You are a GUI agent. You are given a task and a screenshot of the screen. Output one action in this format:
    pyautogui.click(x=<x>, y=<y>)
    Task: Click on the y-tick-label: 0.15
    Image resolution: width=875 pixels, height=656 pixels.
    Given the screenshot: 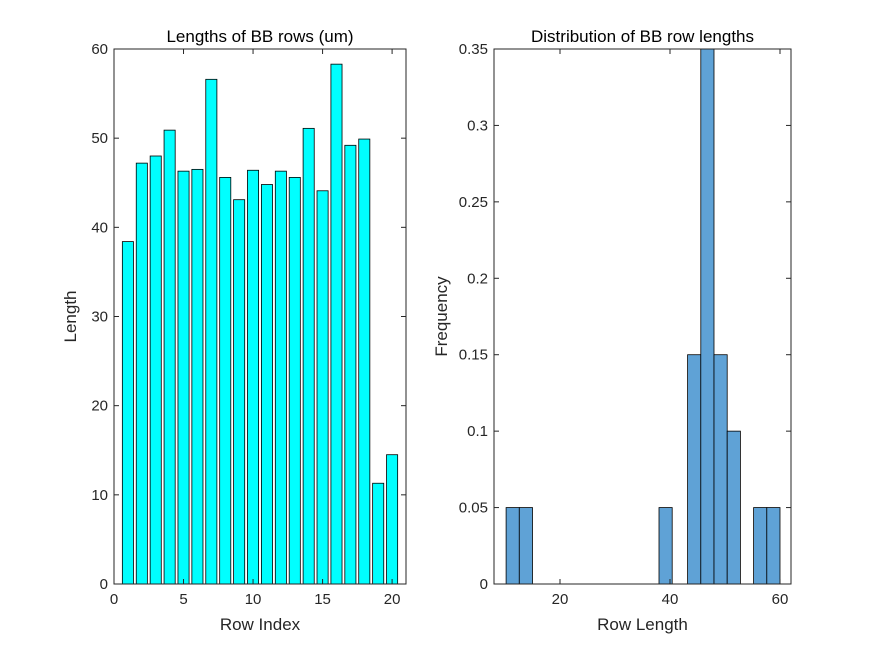 What is the action you would take?
    pyautogui.click(x=473, y=355)
    